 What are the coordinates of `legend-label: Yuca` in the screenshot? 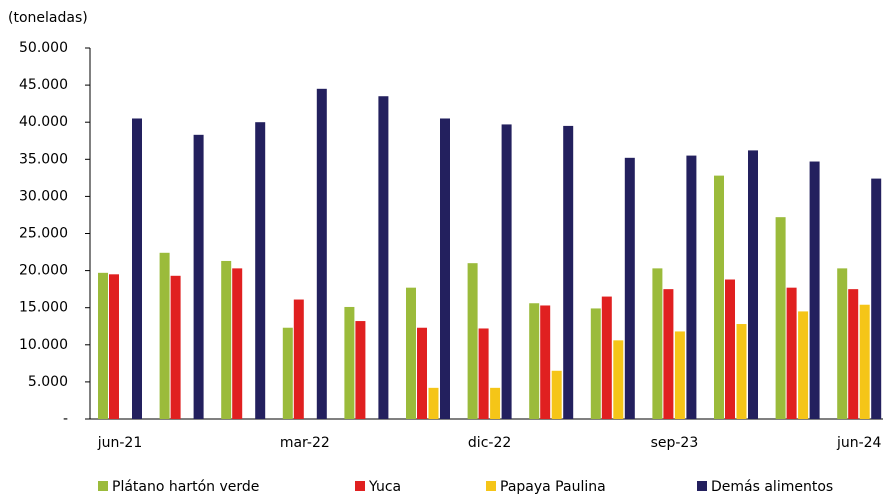 It's located at (384, 487).